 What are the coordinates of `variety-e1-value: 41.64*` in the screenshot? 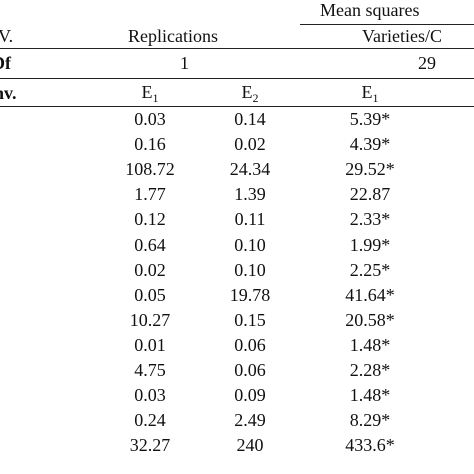 It's located at (370, 295).